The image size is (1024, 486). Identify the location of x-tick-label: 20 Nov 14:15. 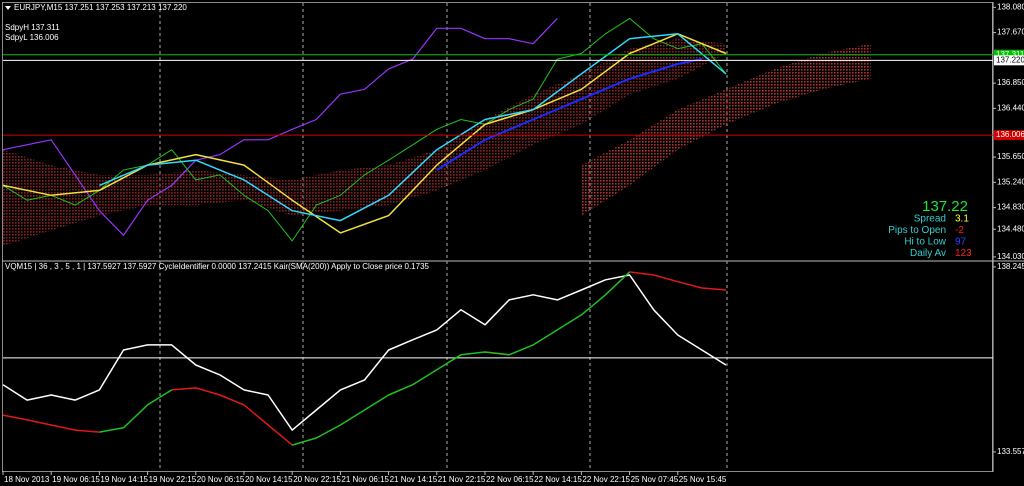
(269, 479).